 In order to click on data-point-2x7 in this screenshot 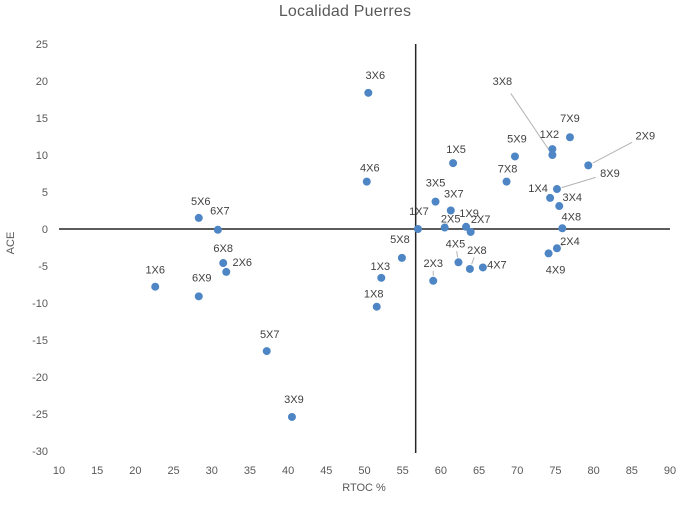, I will do `click(470, 231)`.